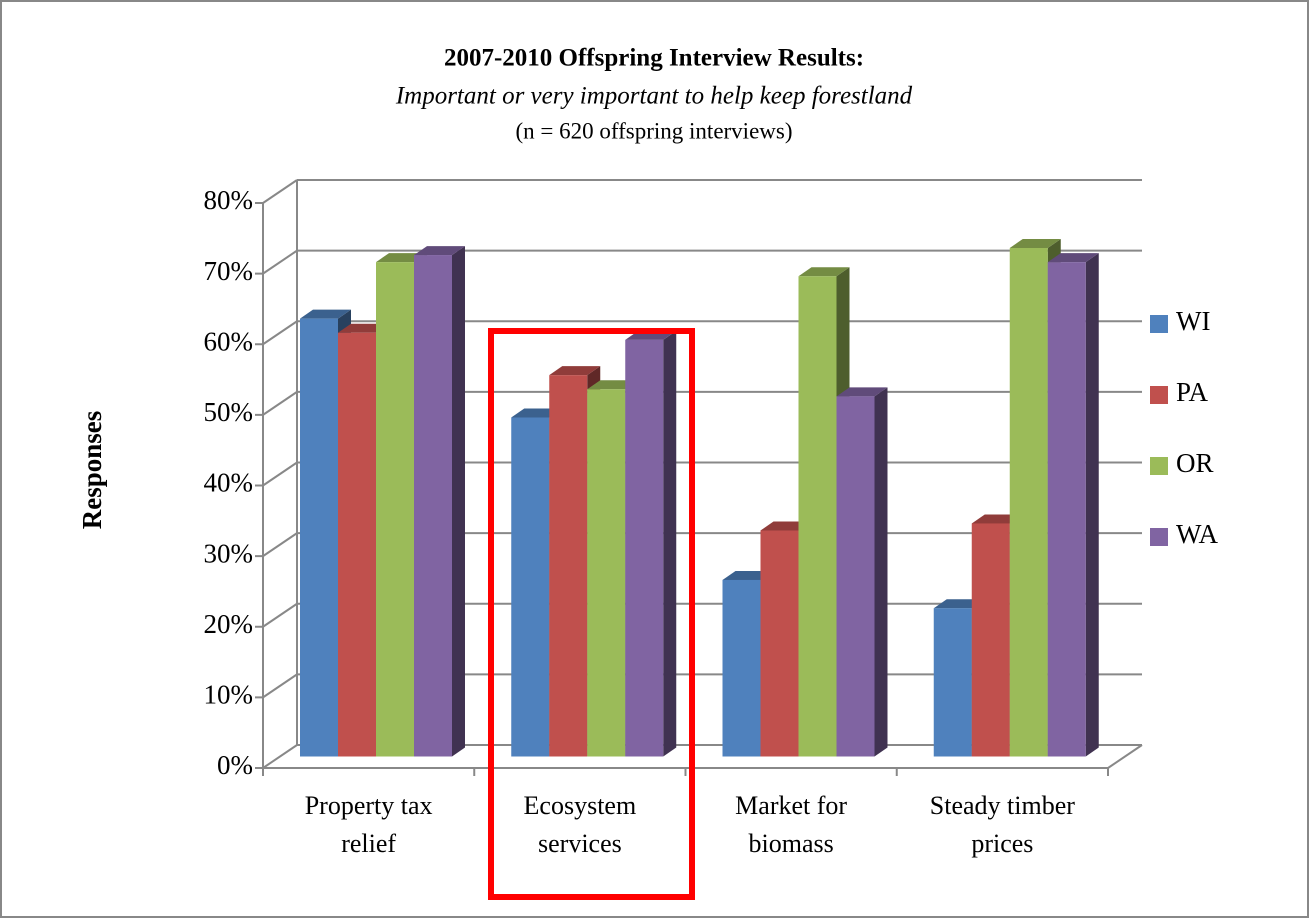  I want to click on y-tick-label: 80%, so click(229, 200).